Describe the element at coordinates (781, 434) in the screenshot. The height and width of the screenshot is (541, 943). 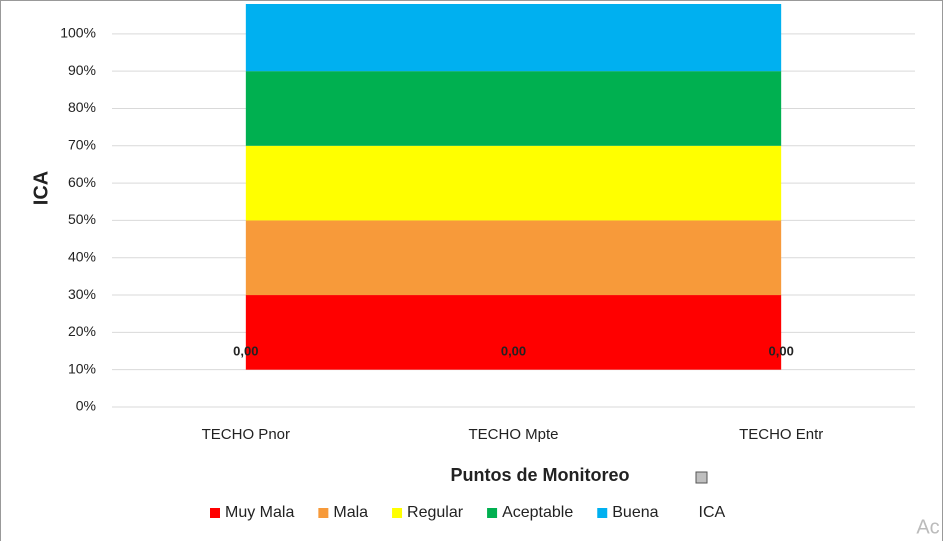
I see `x-tick-label: TECHO Entr` at that location.